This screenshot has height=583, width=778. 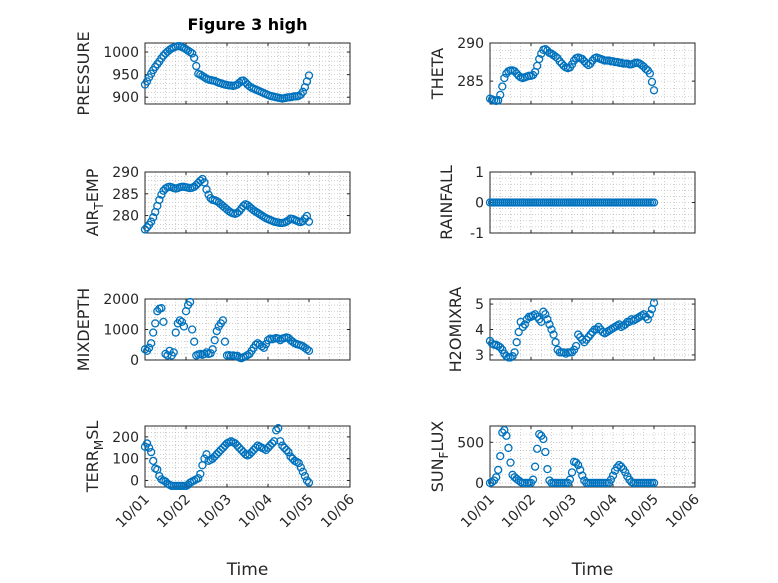 What do you see at coordinates (592, 570) in the screenshot?
I see `x-axis-label: Time` at bounding box center [592, 570].